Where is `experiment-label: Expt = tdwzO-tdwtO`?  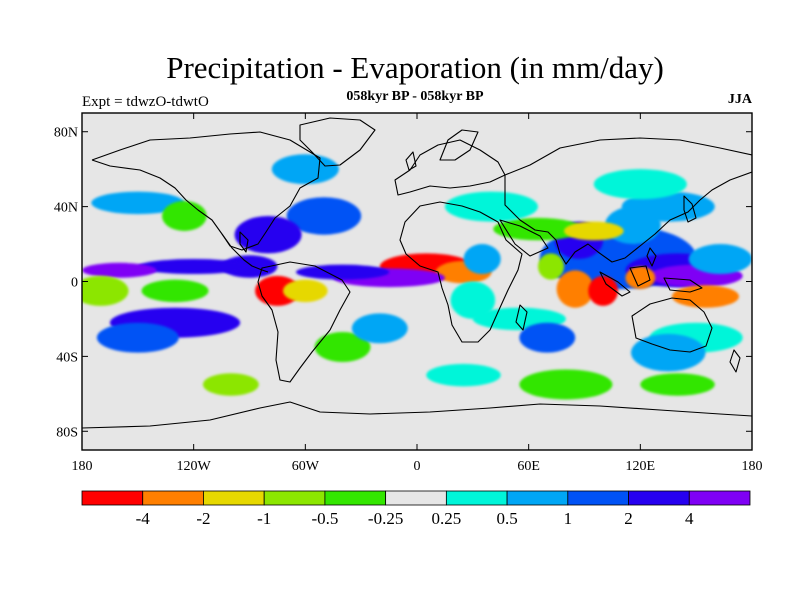 experiment-label: Expt = tdwzO-tdwtO is located at coordinates (145, 102).